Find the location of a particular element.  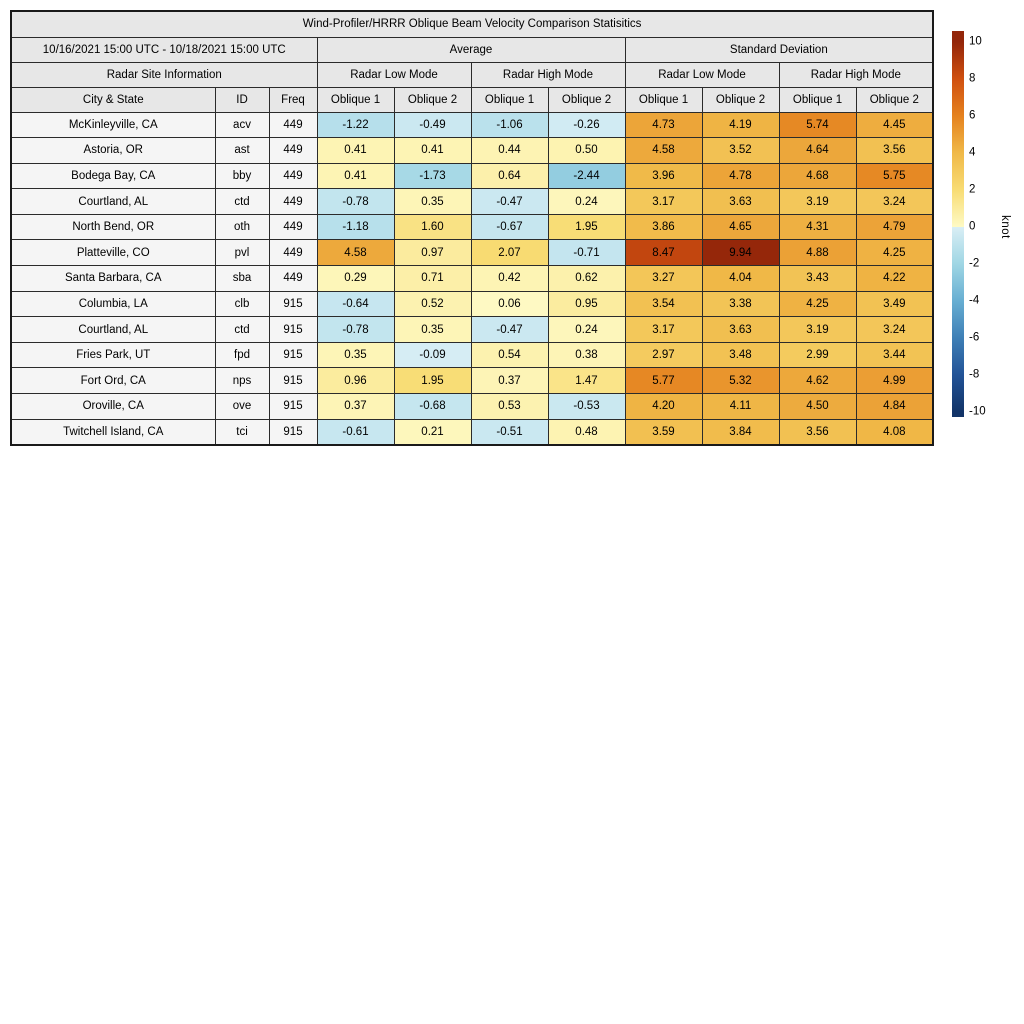

value-cell: 3.38 is located at coordinates (740, 304).